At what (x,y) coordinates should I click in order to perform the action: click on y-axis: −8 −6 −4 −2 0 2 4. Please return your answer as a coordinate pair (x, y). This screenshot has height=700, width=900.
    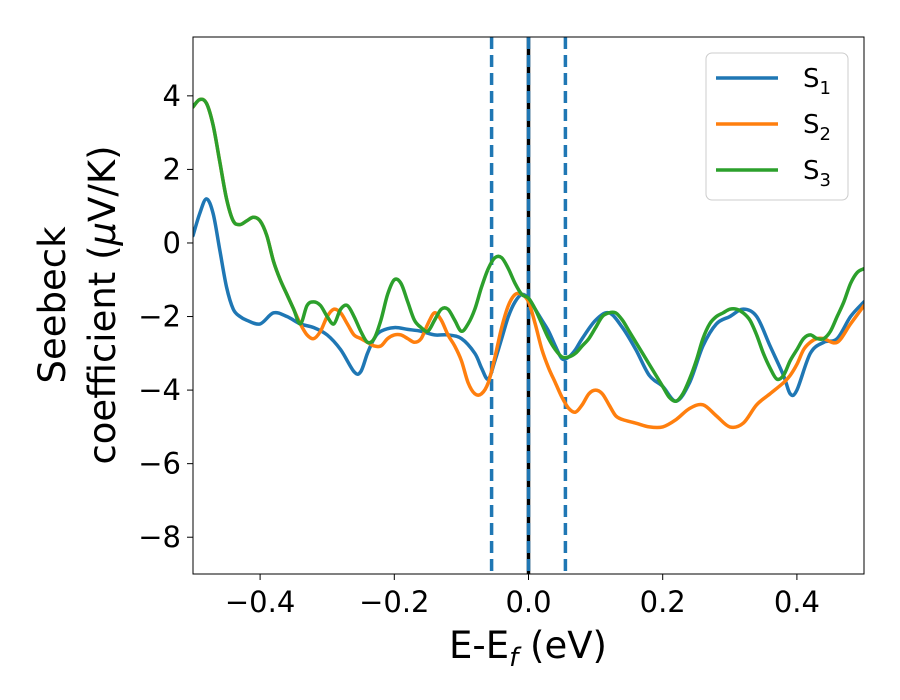
    Looking at the image, I should click on (165, 316).